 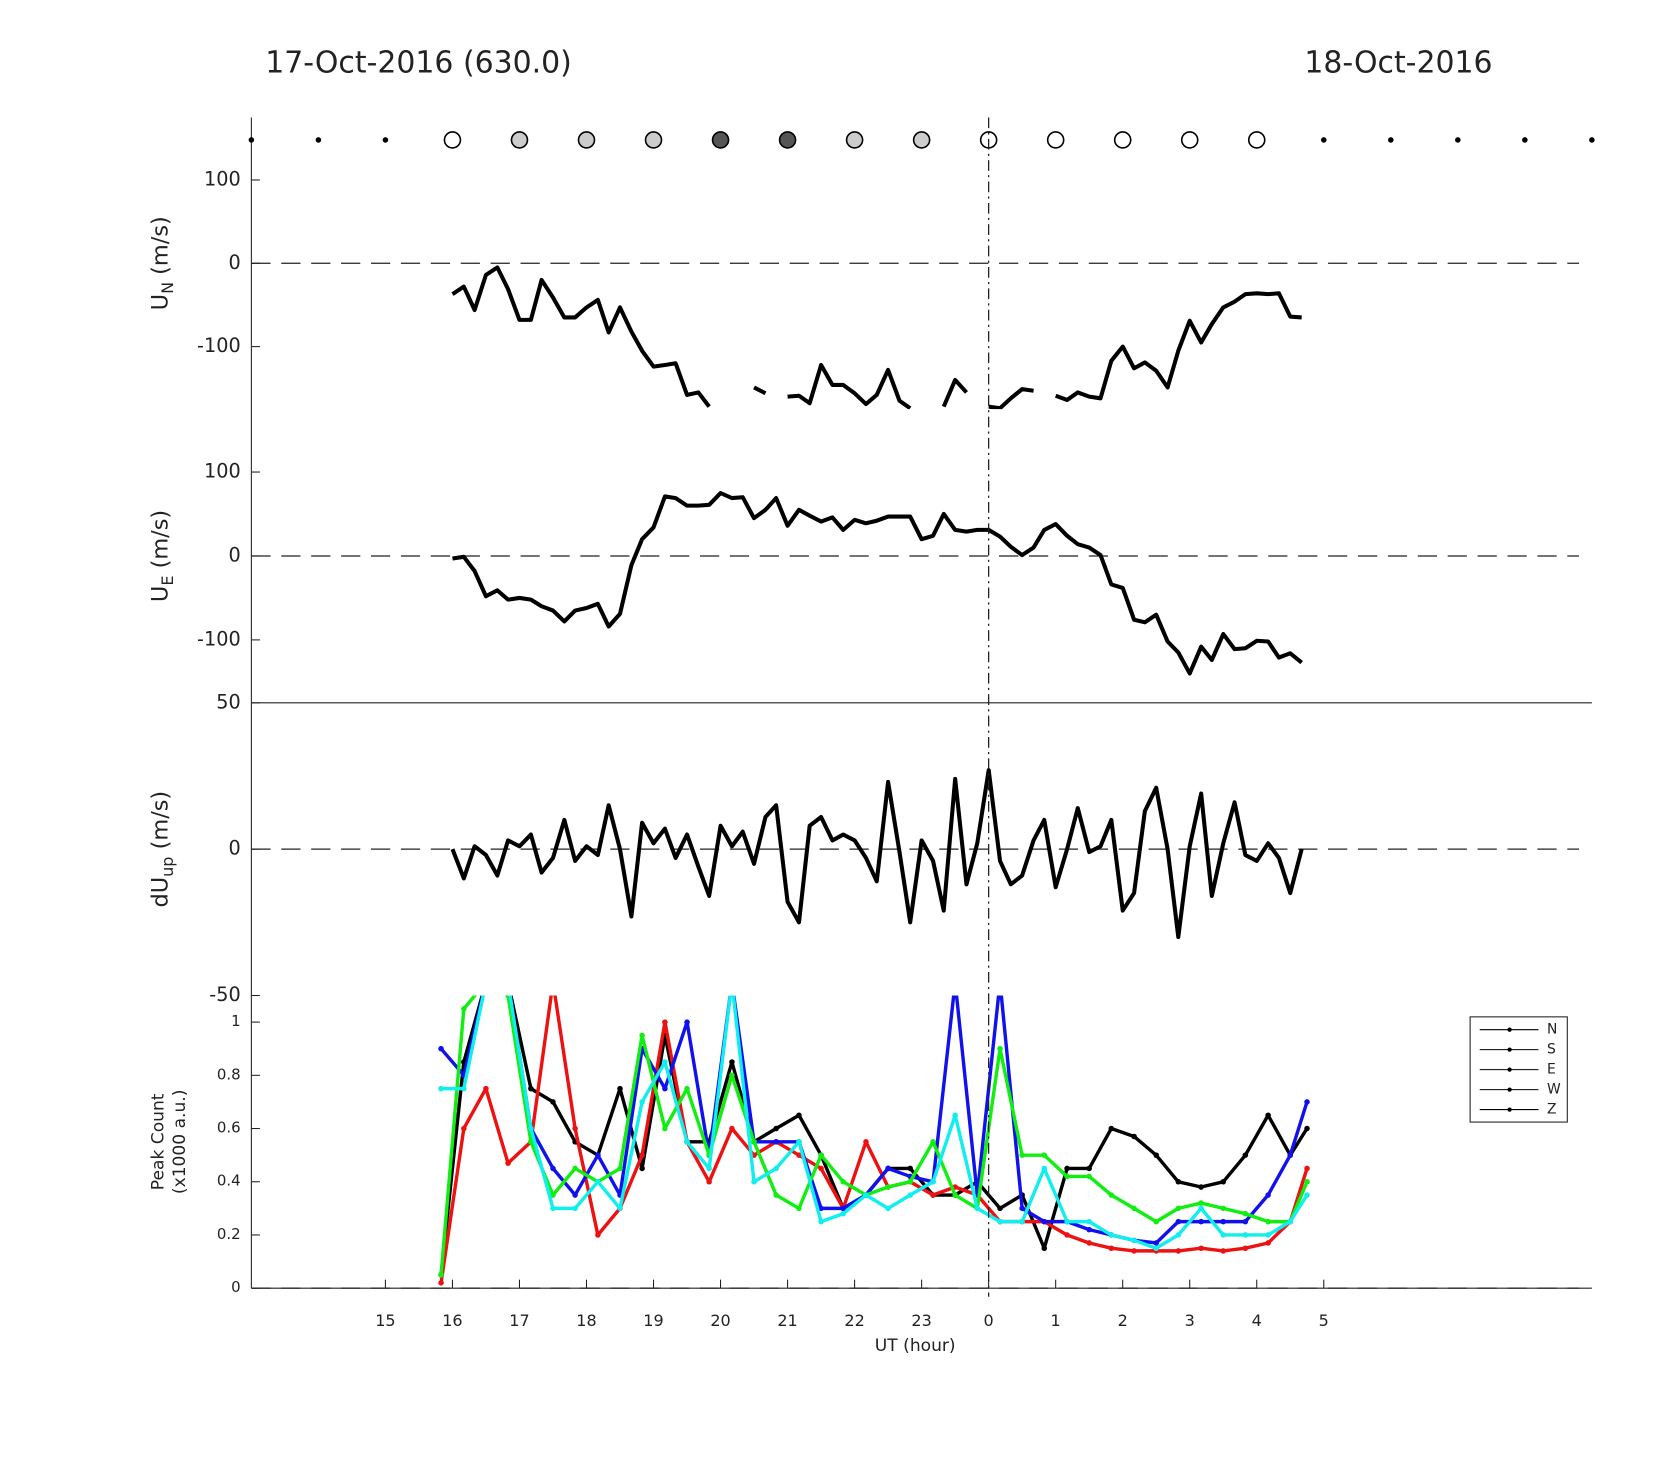 I want to click on x-tick-label: 19, so click(x=653, y=1320).